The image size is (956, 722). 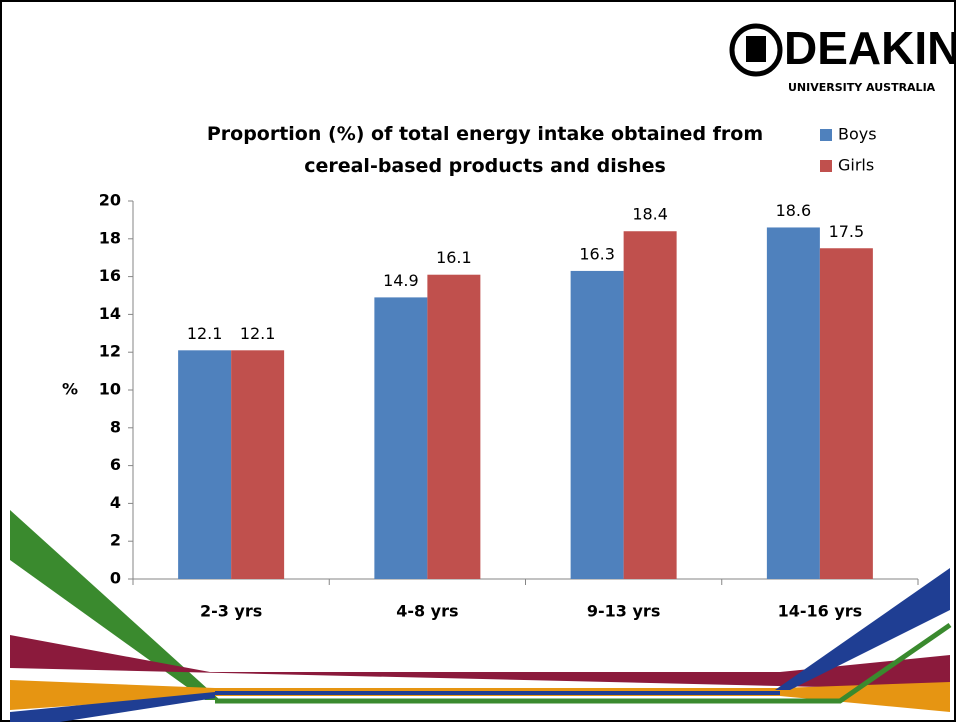 I want to click on y-tick-label: 16, so click(x=110, y=275).